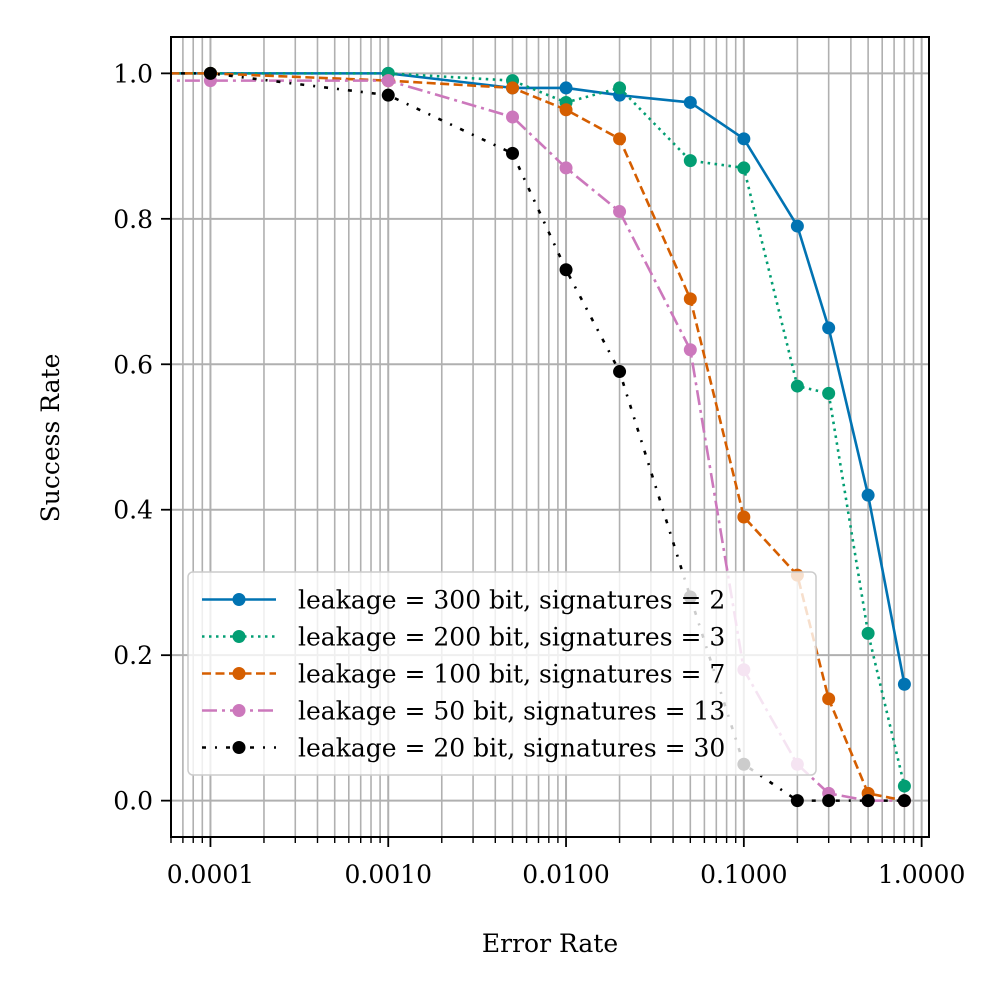 The image size is (997, 997). Describe the element at coordinates (511, 748) in the screenshot. I see `legend-label: leakage = 20 bit, signatures = 30` at that location.